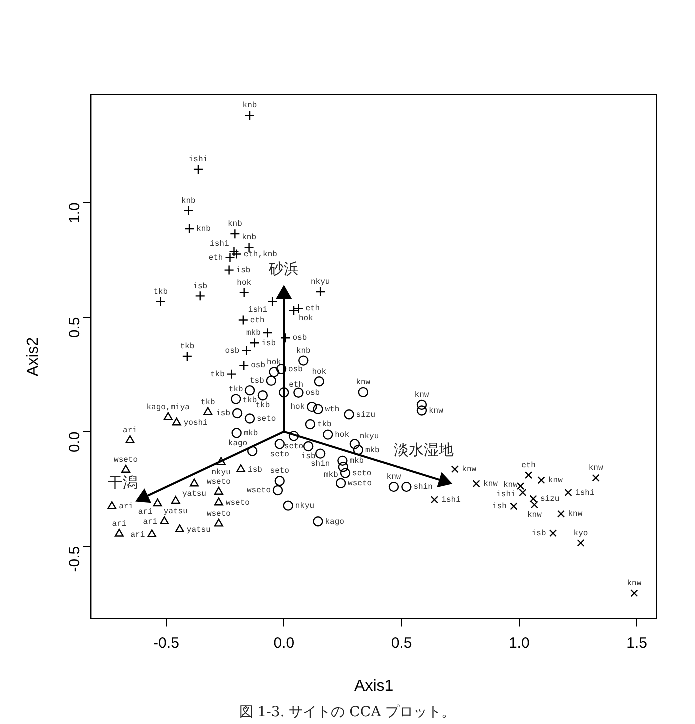 Image resolution: width=695 pixels, height=724 pixels. What do you see at coordinates (167, 643) in the screenshot?
I see `x-tick-label: -0.5` at bounding box center [167, 643].